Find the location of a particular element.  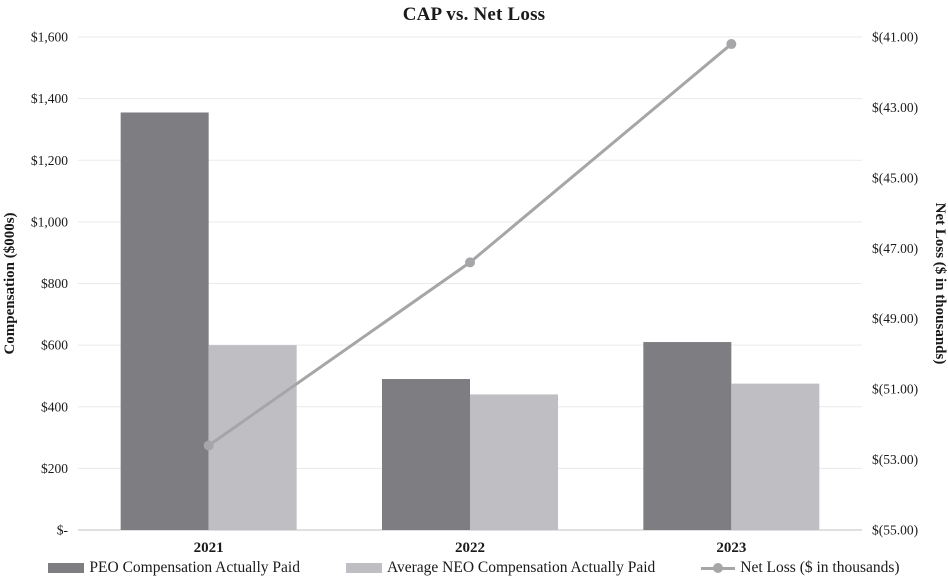

legend-label-peo-cap: PEO Compensation Actually Paid is located at coordinates (194, 567).